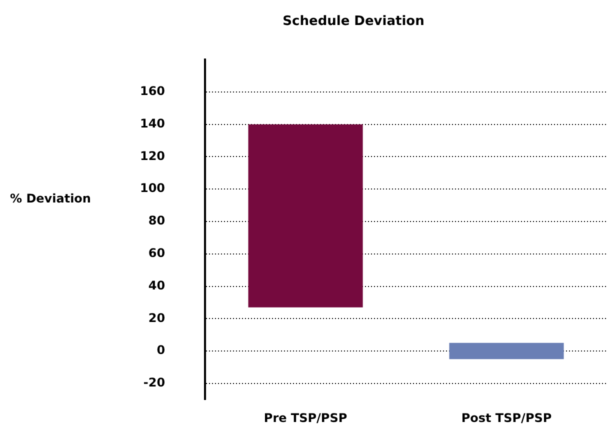 Image resolution: width=607 pixels, height=448 pixels. Describe the element at coordinates (153, 123) in the screenshot. I see `y-tick-label: 140` at that location.